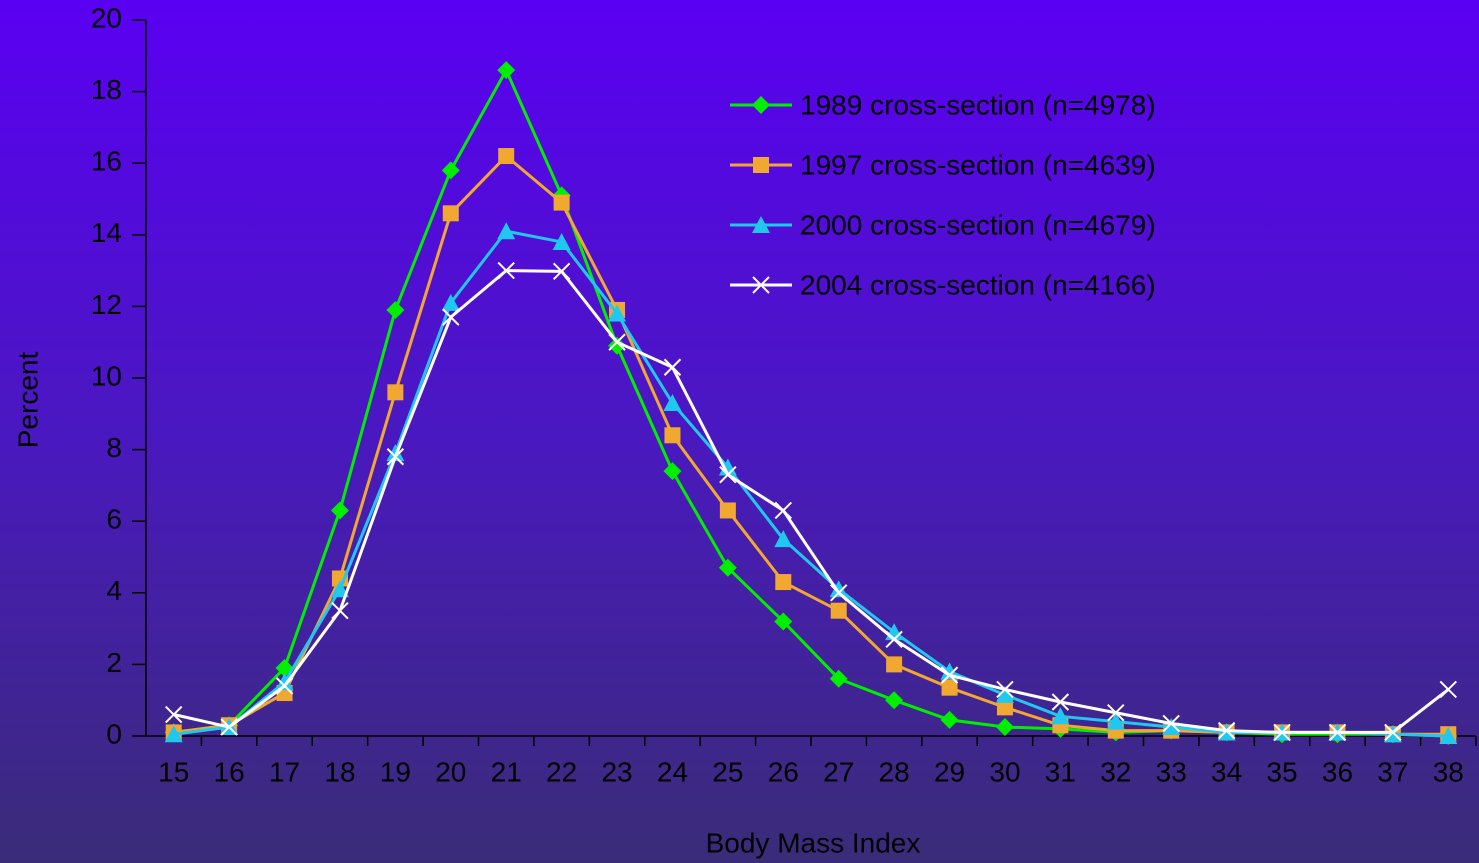 Image resolution: width=1479 pixels, height=863 pixels. Describe the element at coordinates (1171, 771) in the screenshot. I see `x-tick-label: 33` at that location.